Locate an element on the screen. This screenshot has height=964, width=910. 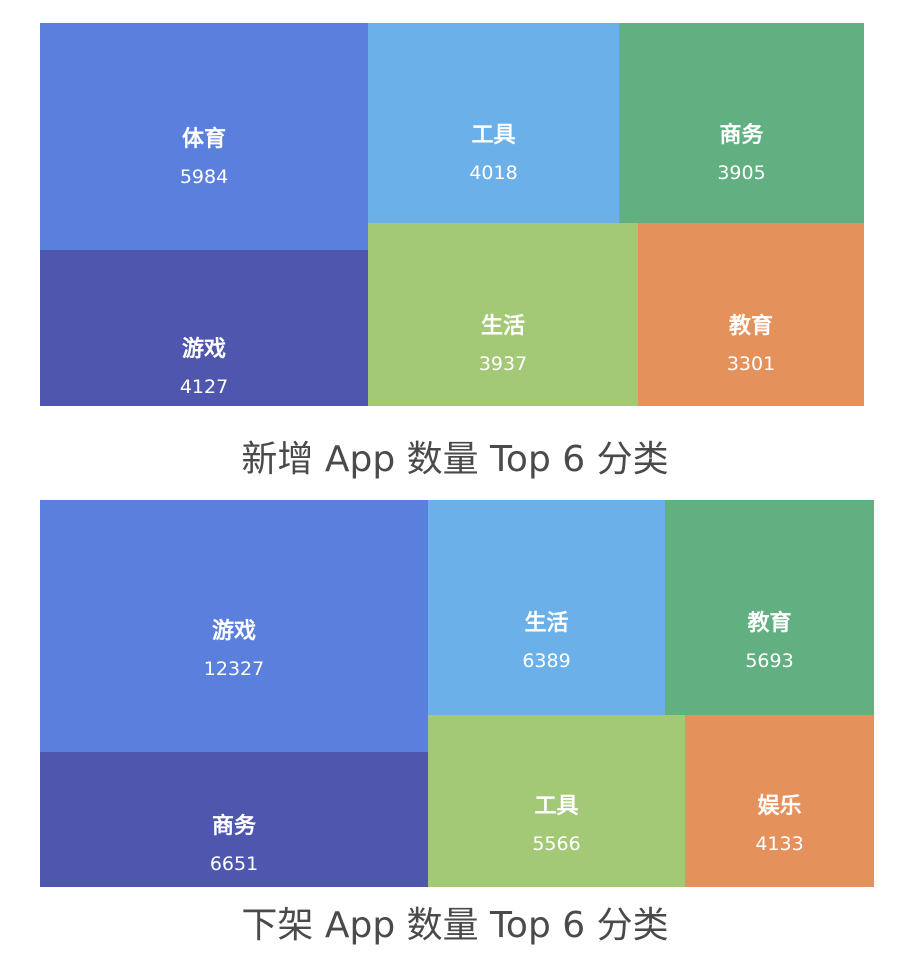
treemap-label-new-3: 工具 is located at coordinates (493, 135).